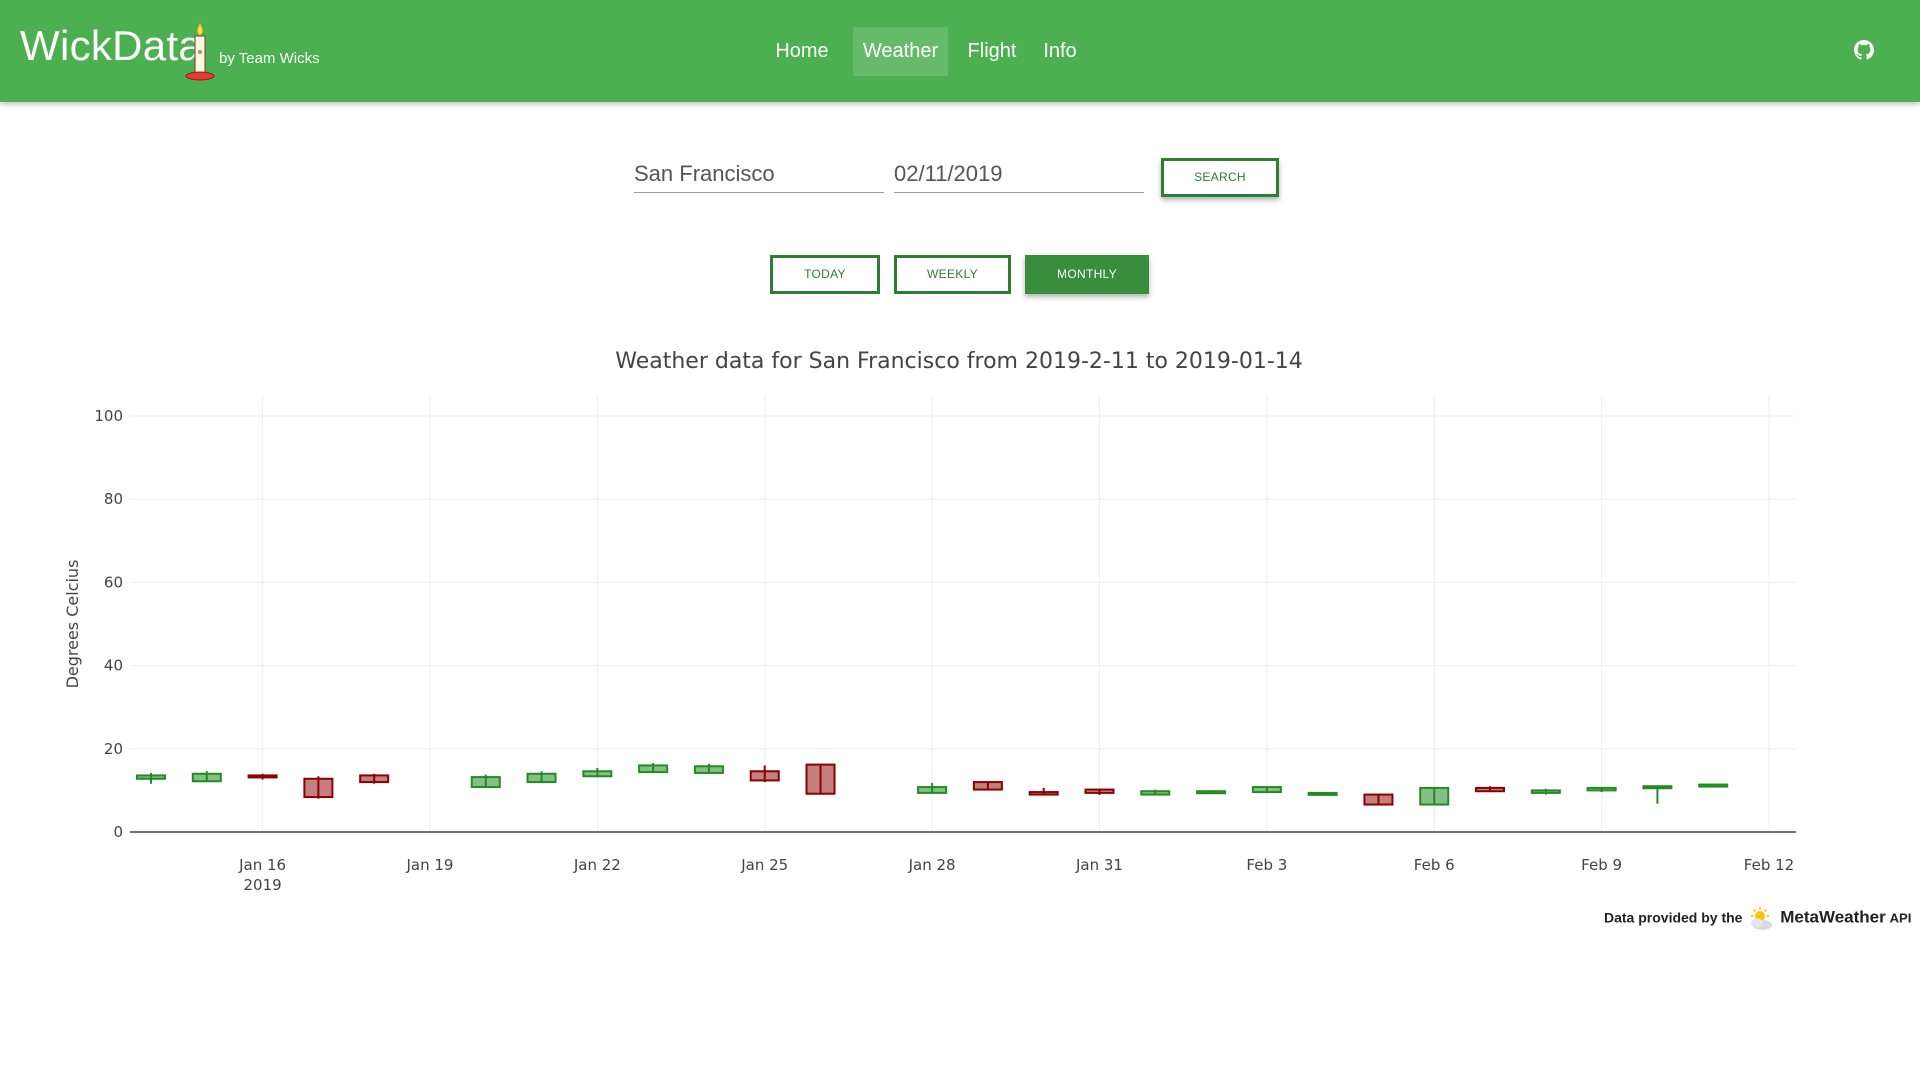  Describe the element at coordinates (1673, 917) in the screenshot. I see `credit-prefix: Data provided by the` at that location.